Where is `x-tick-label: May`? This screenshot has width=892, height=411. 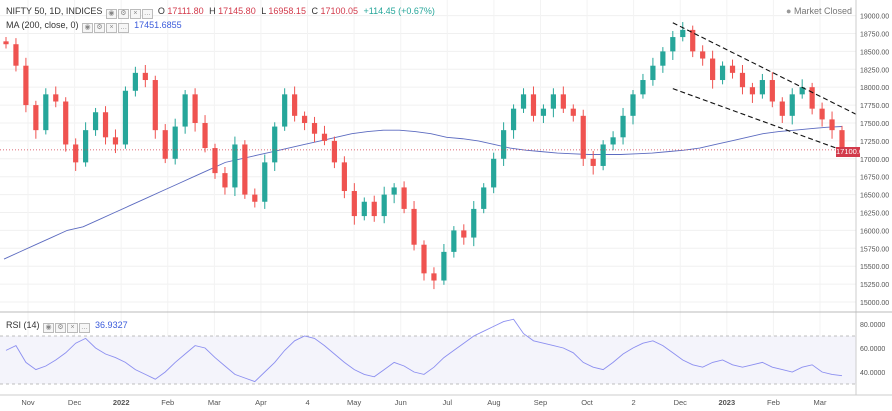
x-tick-label: May is located at coordinates (354, 402).